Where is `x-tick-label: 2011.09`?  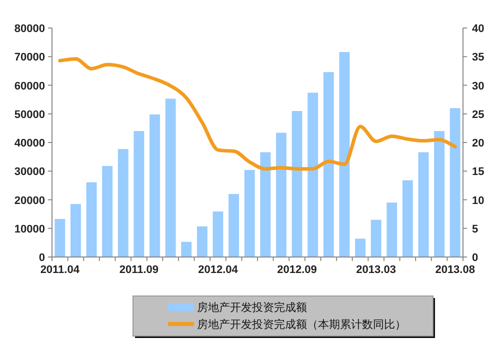
x-tick-label: 2011.09 is located at coordinates (139, 270).